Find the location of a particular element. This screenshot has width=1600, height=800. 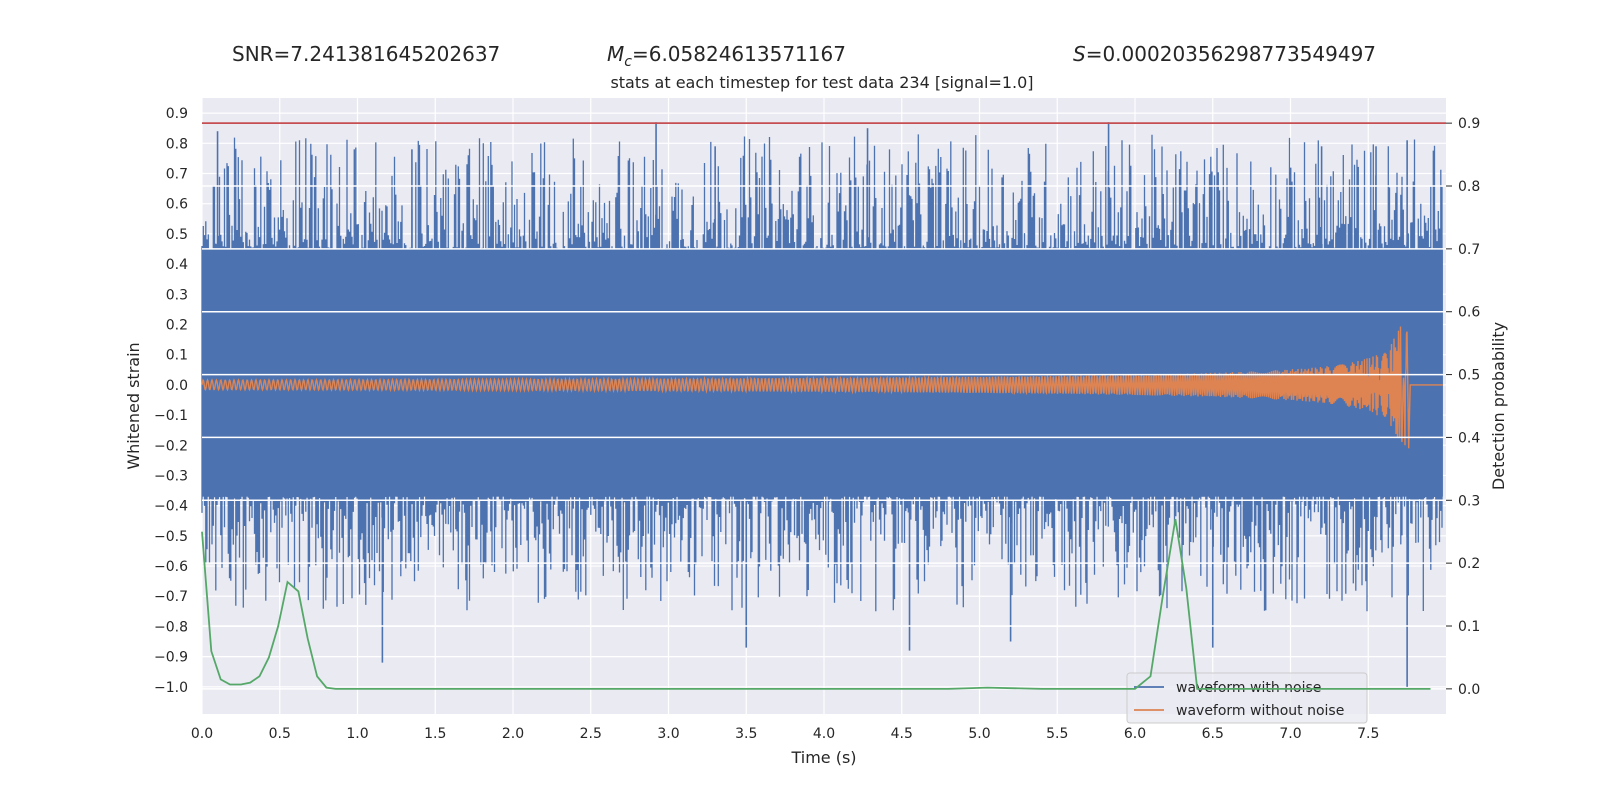

y2-tick-label: 0.5 is located at coordinates (1469, 376).